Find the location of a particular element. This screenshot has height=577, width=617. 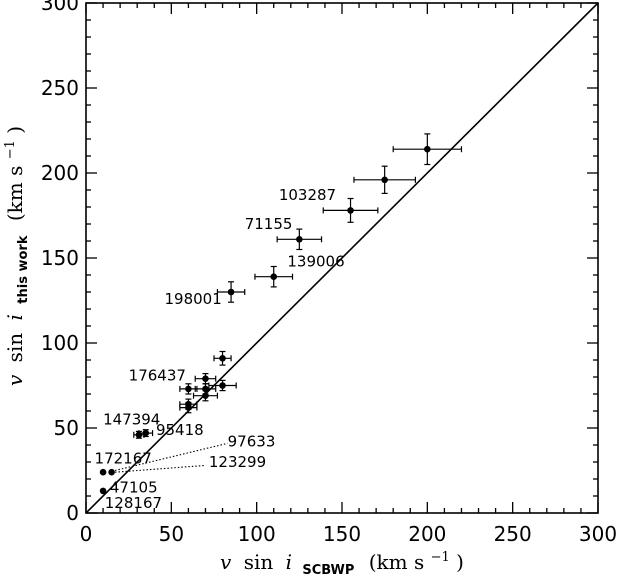

y-axis-label-var: v is located at coordinates (15, 380).